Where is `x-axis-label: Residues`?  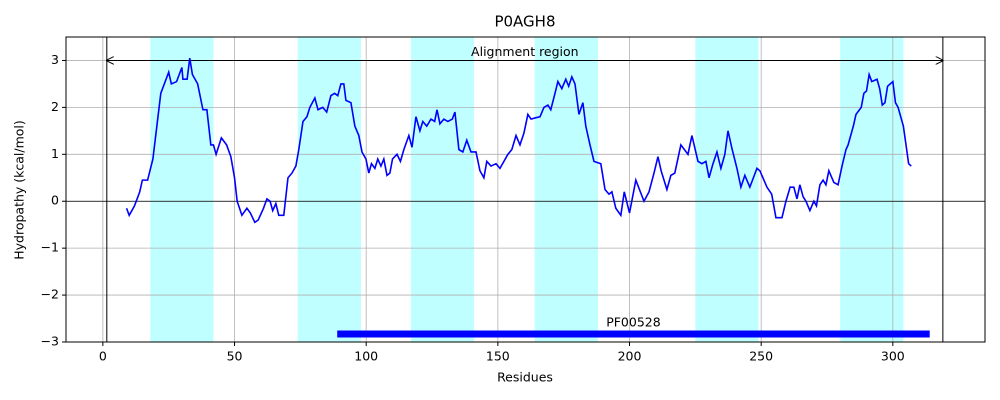
x-axis-label: Residues is located at coordinates (525, 377).